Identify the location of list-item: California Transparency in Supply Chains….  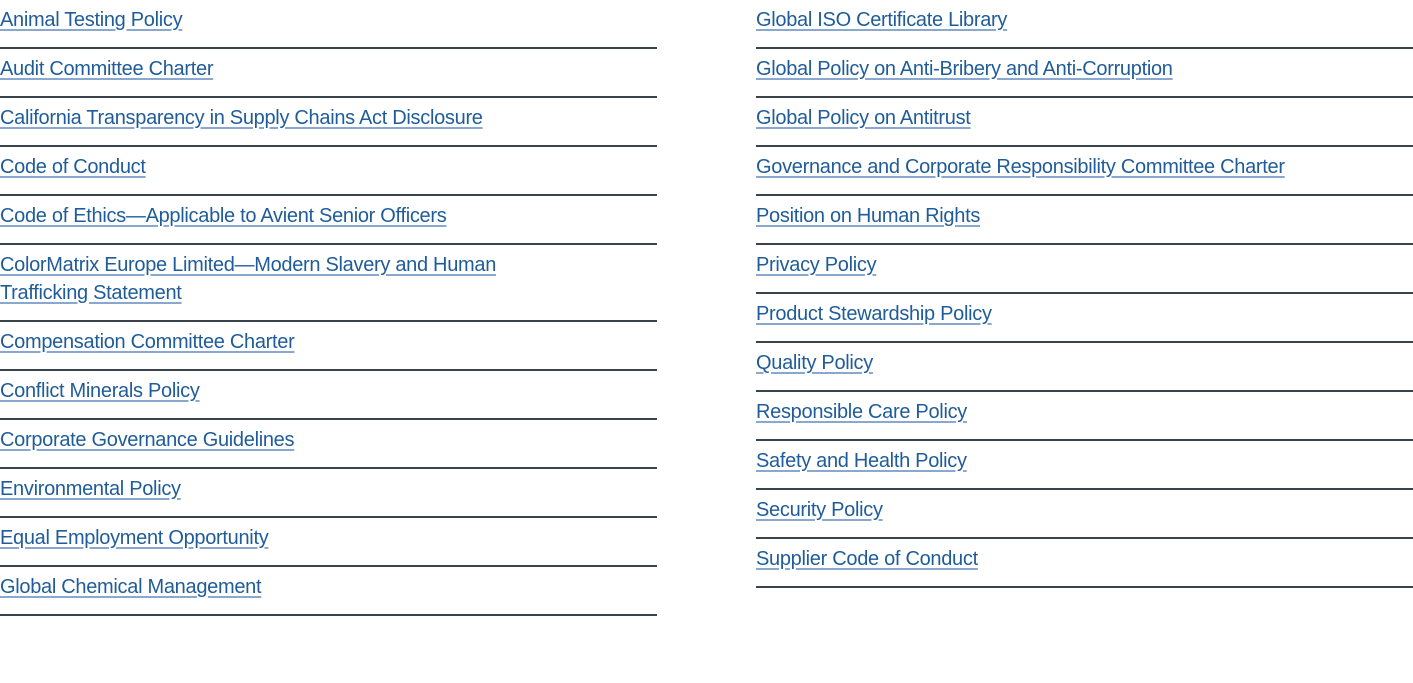
(328, 122).